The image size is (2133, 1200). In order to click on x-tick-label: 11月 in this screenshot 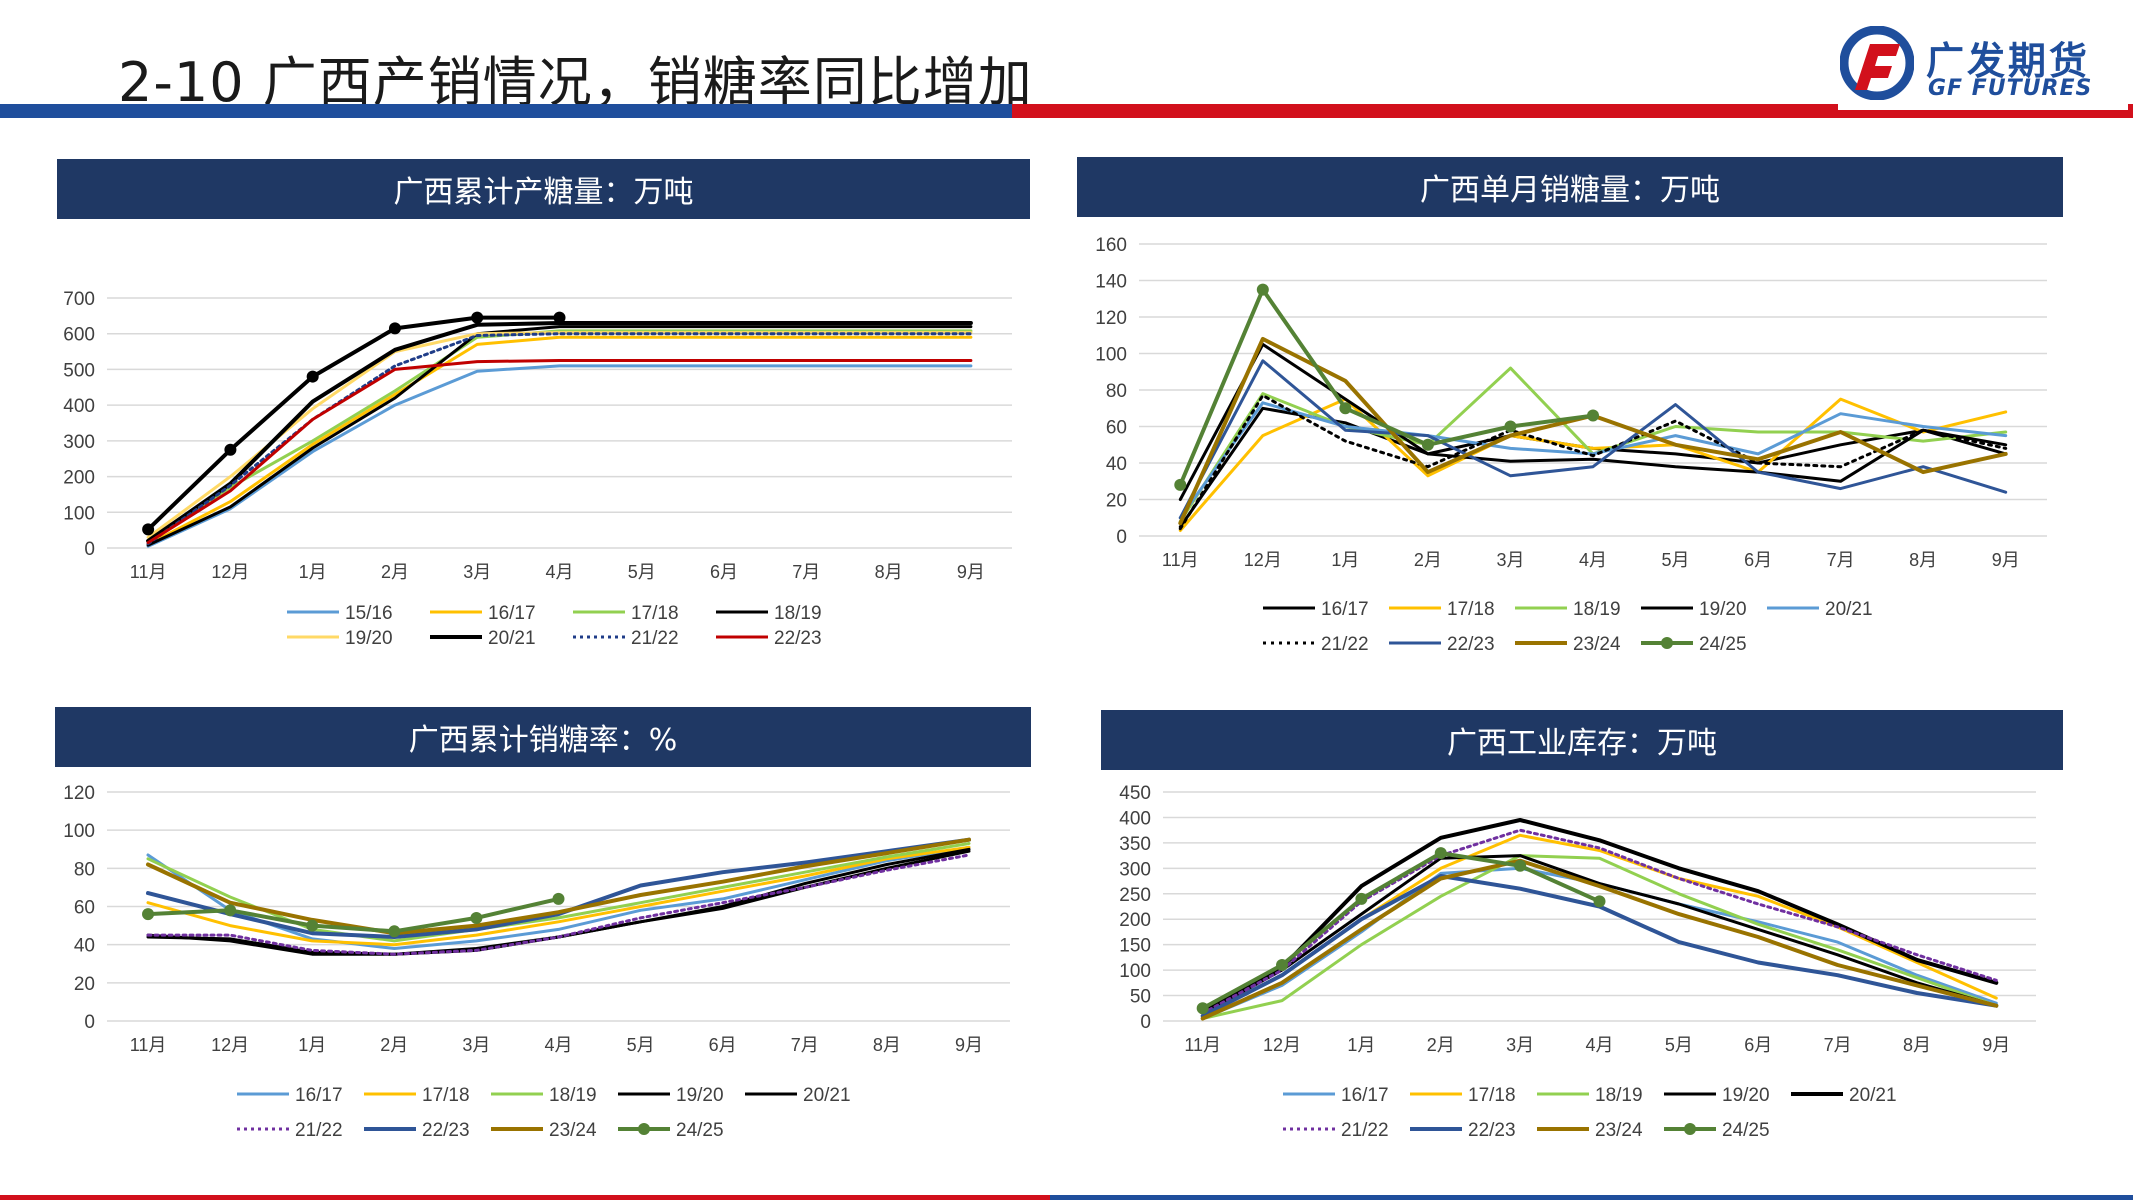, I will do `click(1180, 560)`.